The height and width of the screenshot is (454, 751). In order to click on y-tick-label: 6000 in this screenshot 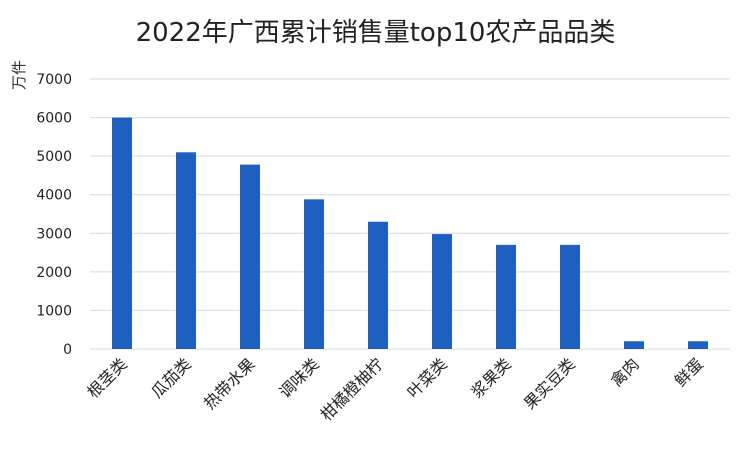, I will do `click(54, 119)`.